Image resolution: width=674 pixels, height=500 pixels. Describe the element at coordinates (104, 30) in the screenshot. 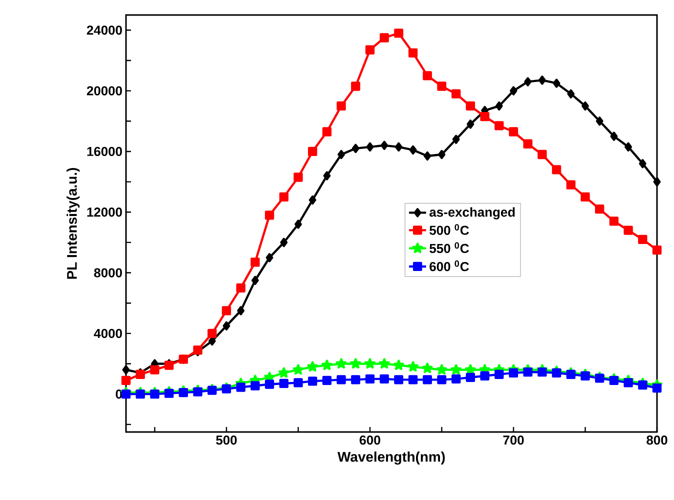

I see `y-tick-label: 24000` at that location.